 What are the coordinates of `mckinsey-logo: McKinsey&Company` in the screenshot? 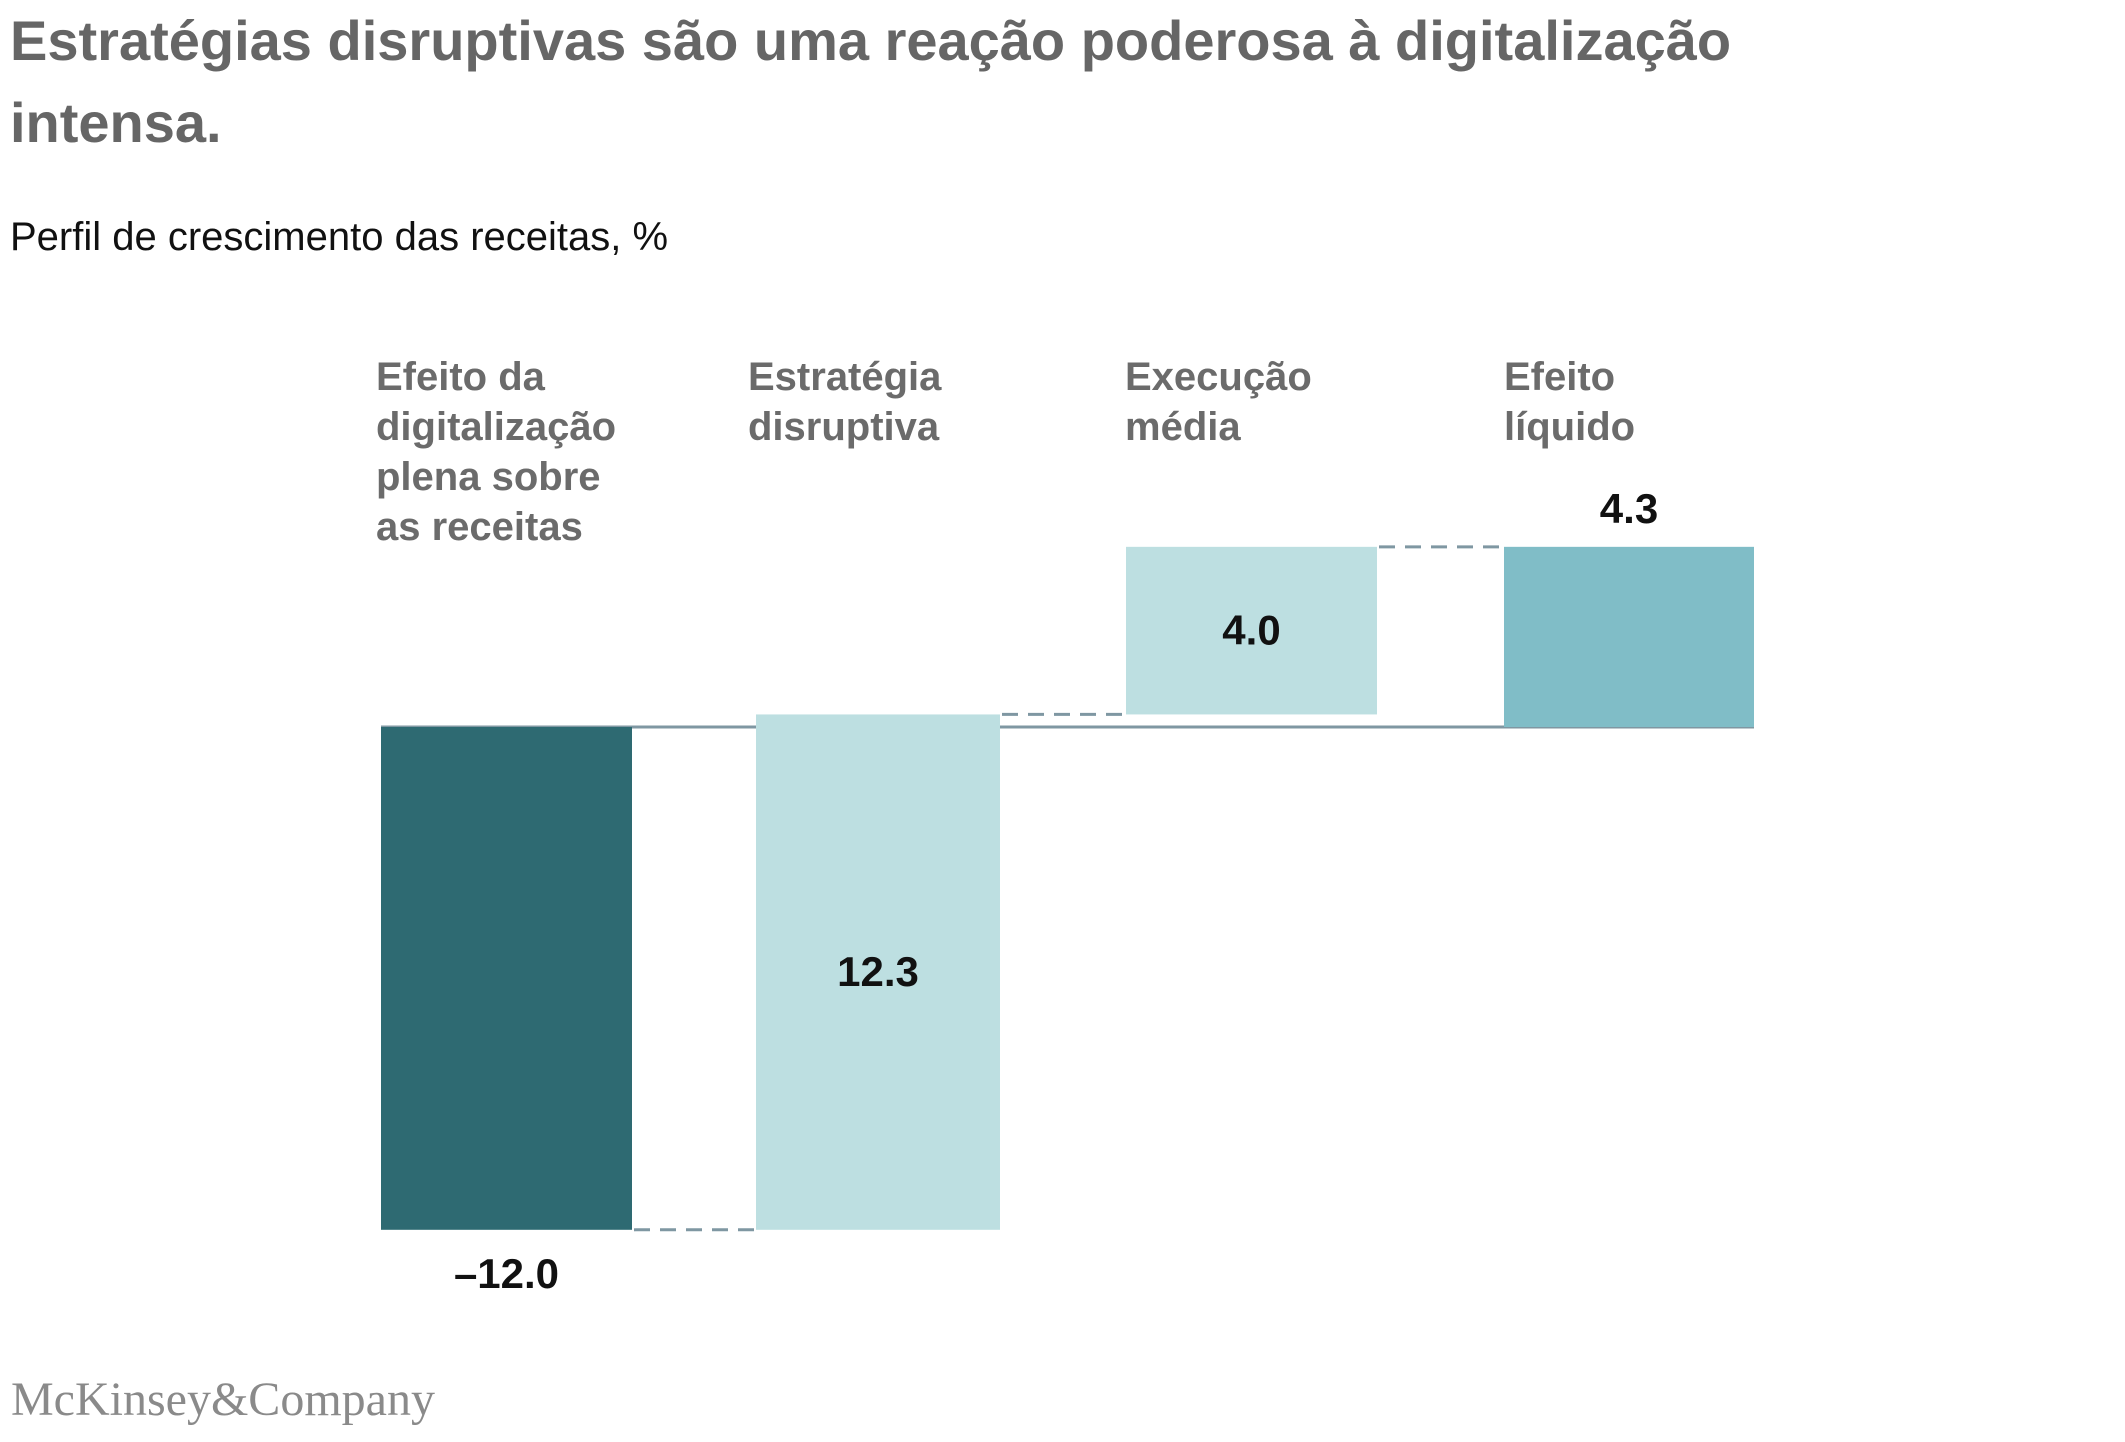 It's located at (223, 1399).